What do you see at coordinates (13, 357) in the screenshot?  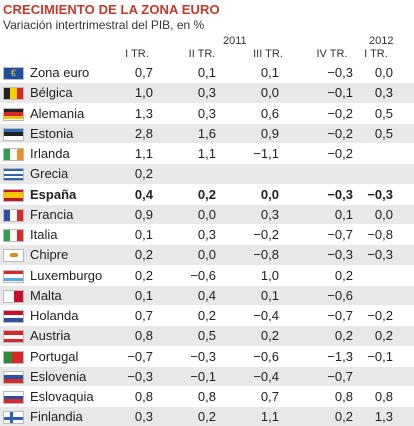 I see `portugal-flag-icon` at bounding box center [13, 357].